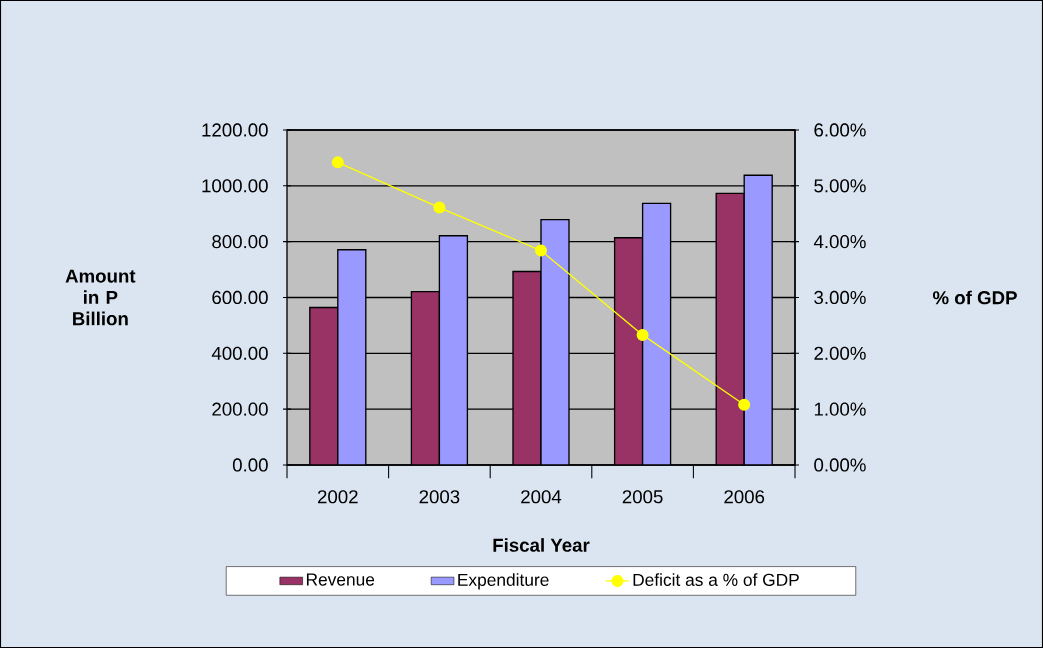  Describe the element at coordinates (240, 409) in the screenshot. I see `y-tick-label: 200.00` at that location.